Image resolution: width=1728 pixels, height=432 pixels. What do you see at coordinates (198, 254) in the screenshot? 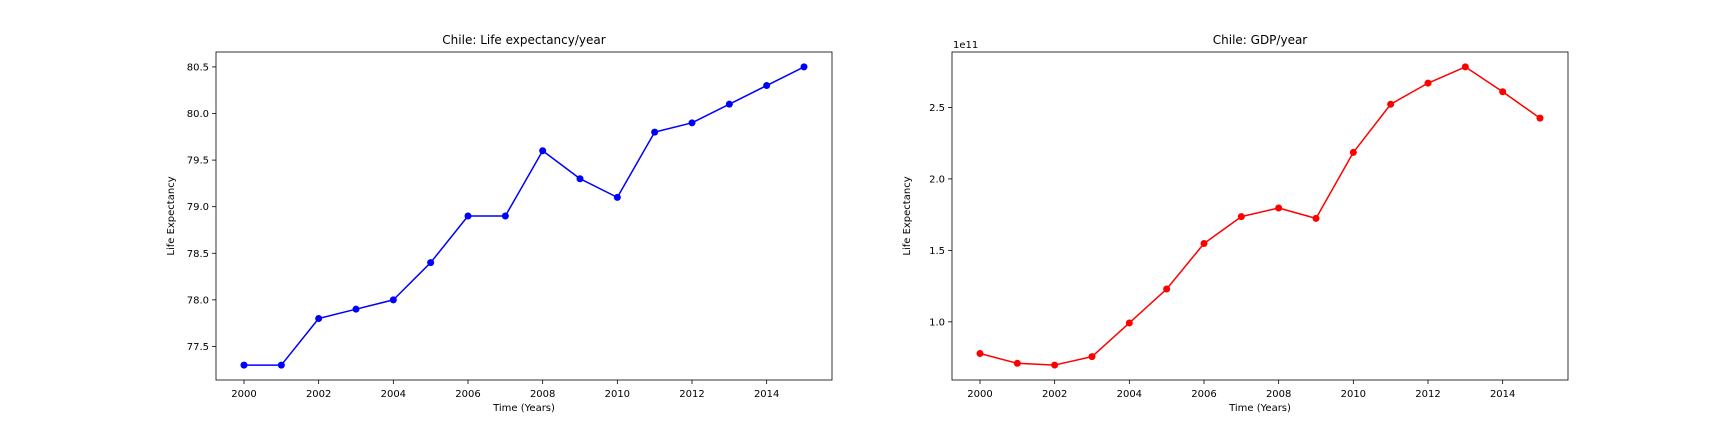
I see `y-tick-label: 78.5` at bounding box center [198, 254].